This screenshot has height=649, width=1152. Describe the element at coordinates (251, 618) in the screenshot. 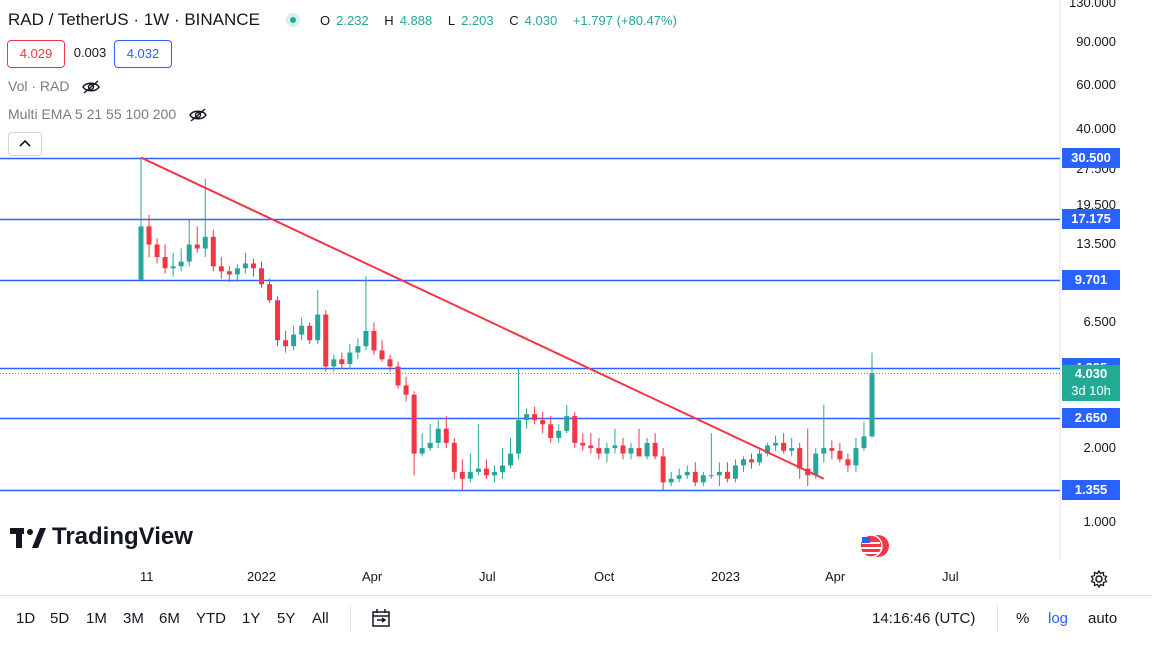

I see `timeframe-button: 1Y` at that location.